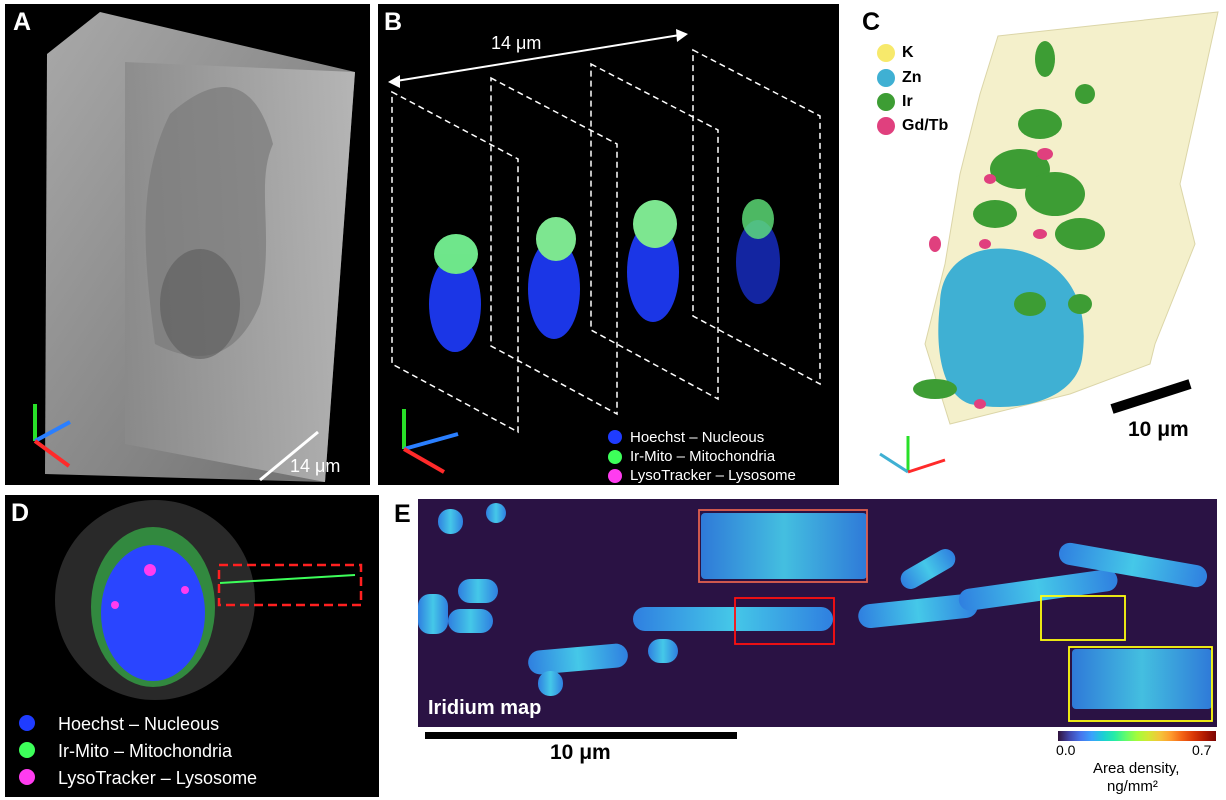  I want to click on panel-e-label: E, so click(402, 514).